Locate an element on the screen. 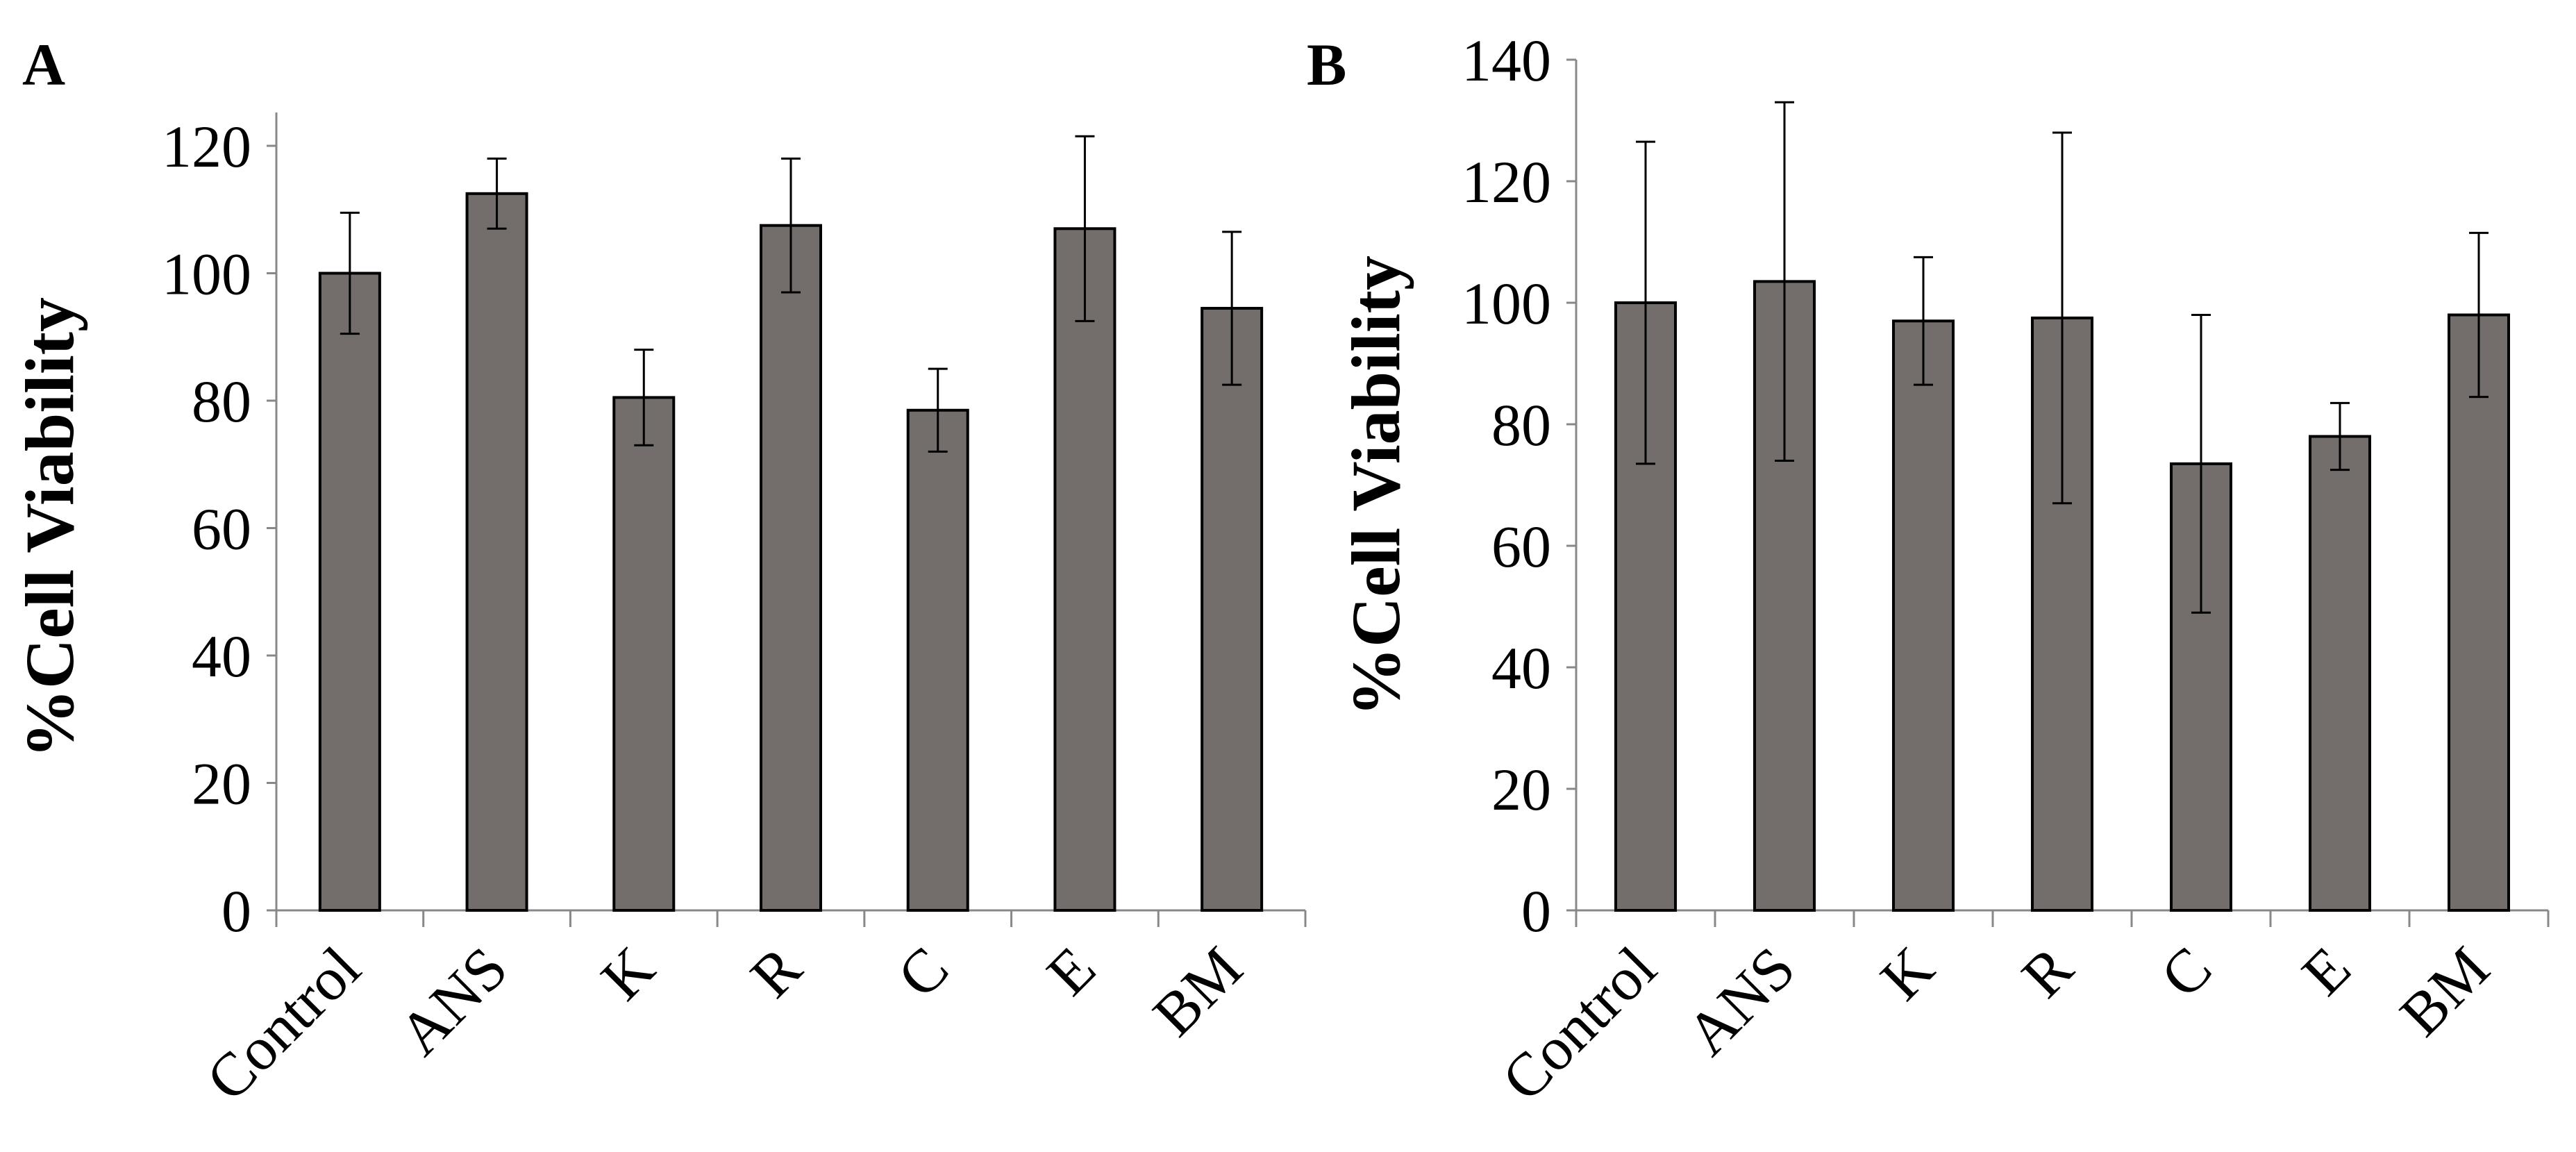  bar-ans is located at coordinates (496, 552).